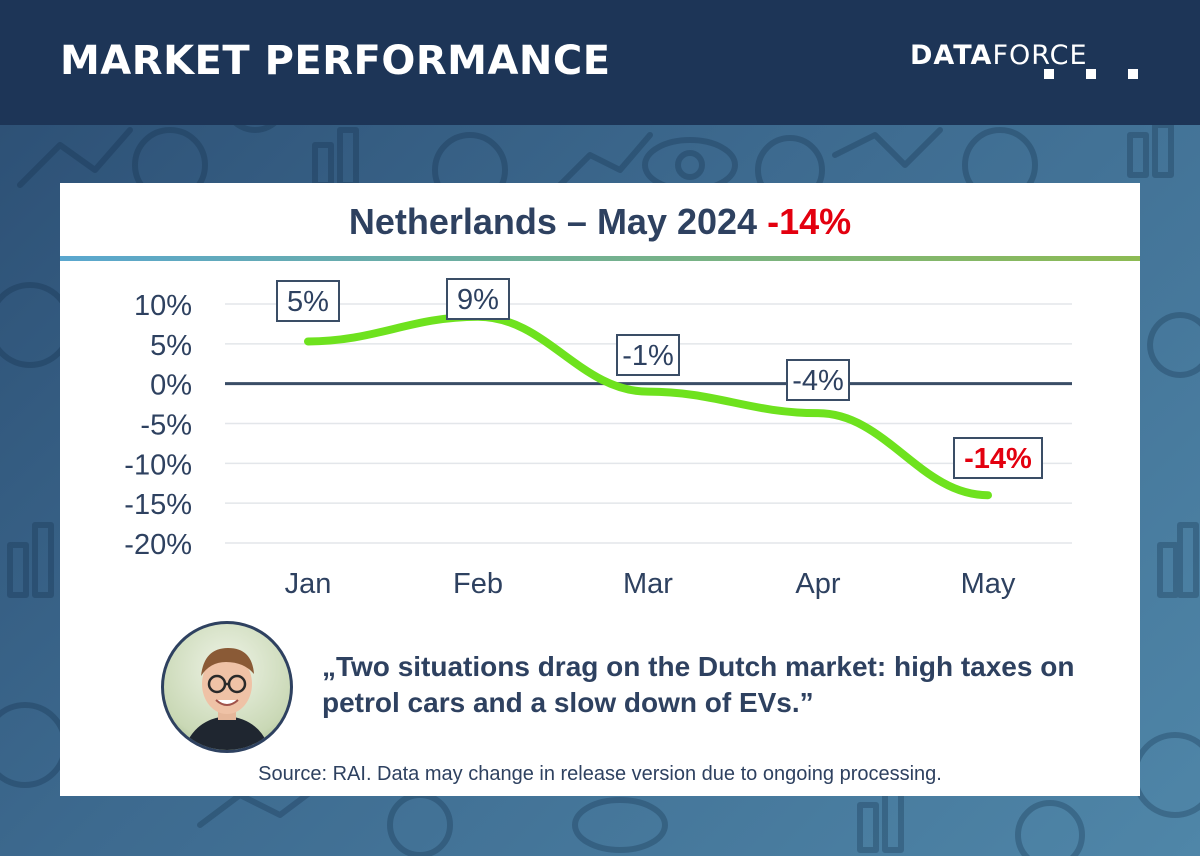 The image size is (1200, 856). Describe the element at coordinates (951, 55) in the screenshot. I see `logo-text-bold: DATA` at that location.